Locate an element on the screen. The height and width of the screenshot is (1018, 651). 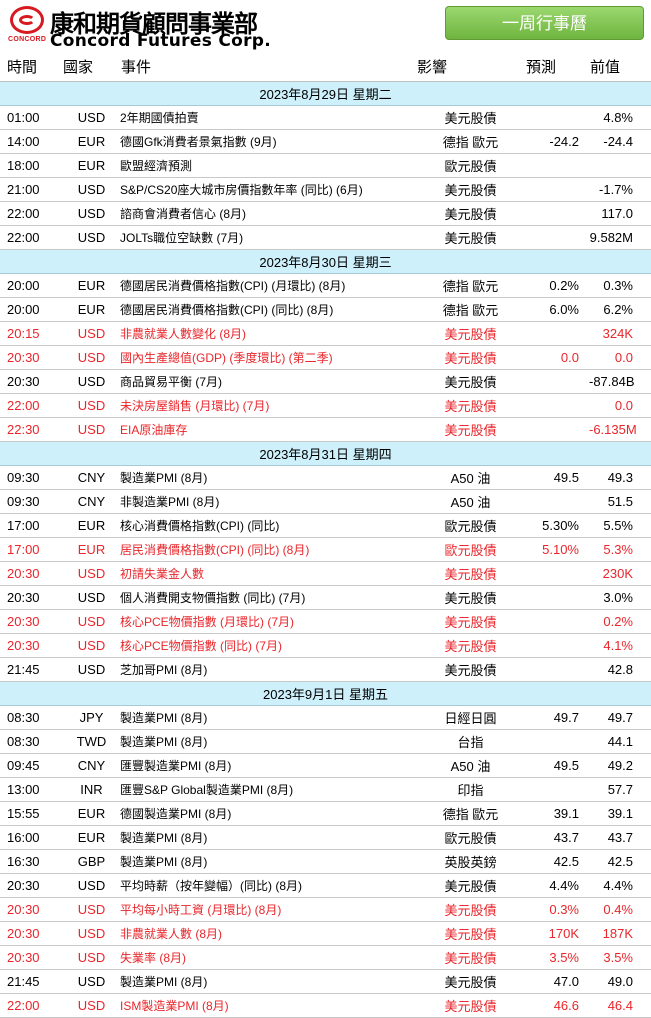
event-previous: -87.84B is located at coordinates (620, 381).